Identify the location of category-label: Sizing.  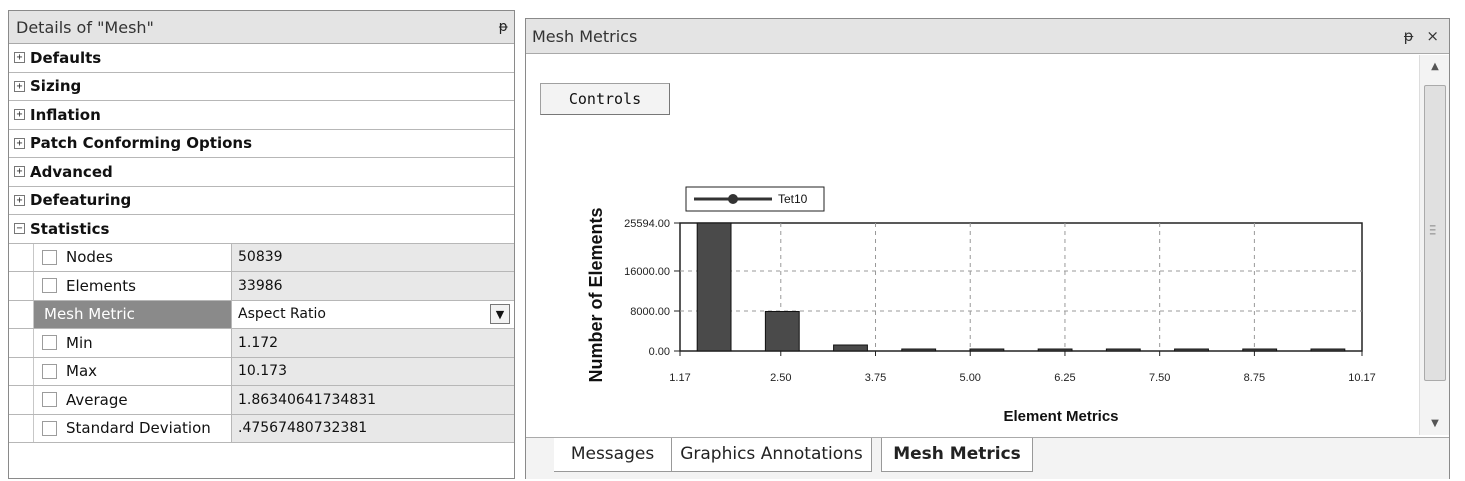
(56, 86).